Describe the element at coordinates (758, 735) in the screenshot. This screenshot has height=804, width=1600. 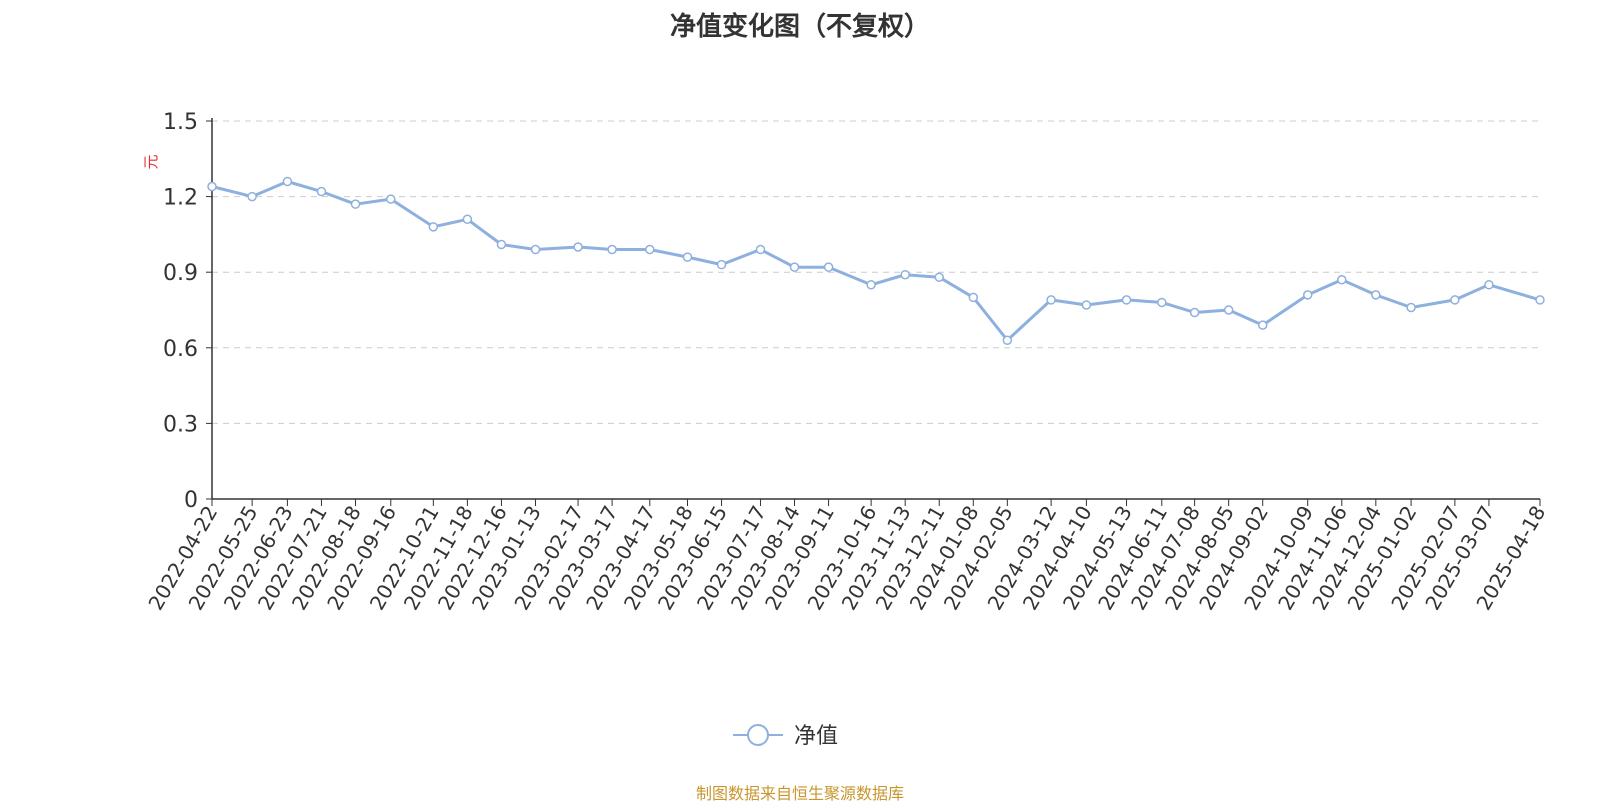
I see `legend-marker-icon` at that location.